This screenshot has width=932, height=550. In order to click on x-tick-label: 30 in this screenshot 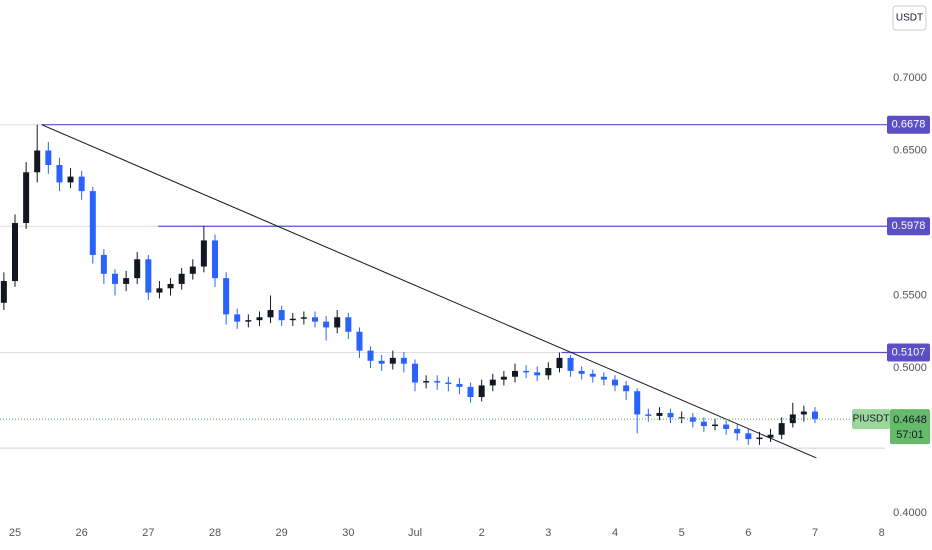, I will do `click(348, 533)`.